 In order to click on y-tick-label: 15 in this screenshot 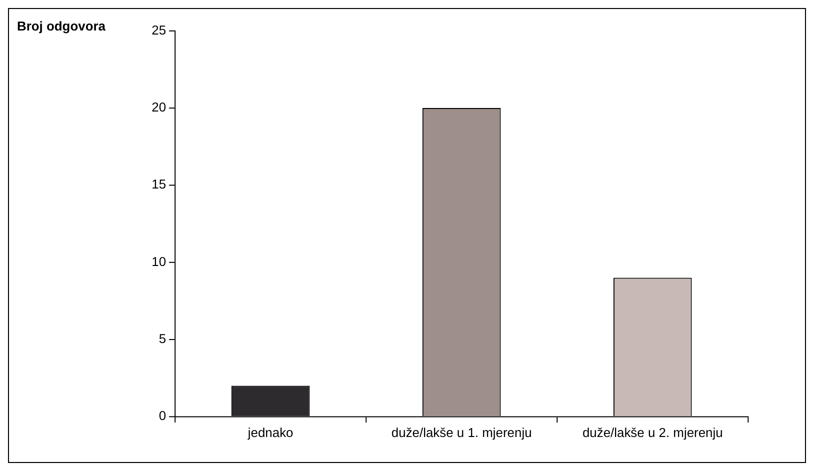, I will do `click(159, 184)`.